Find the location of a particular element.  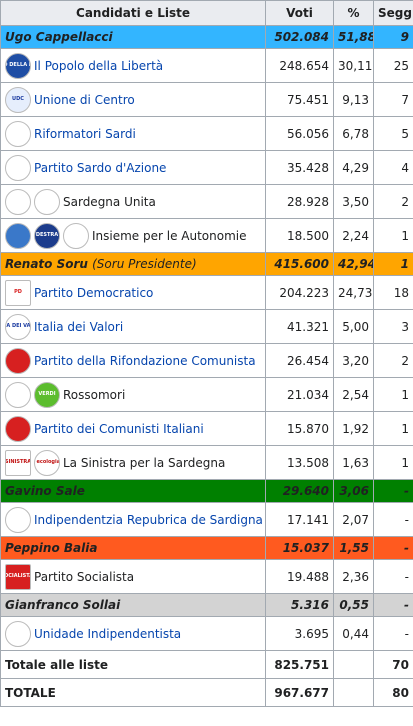

coalition-candidate-cell: Peppino Balia is located at coordinates (133, 548).